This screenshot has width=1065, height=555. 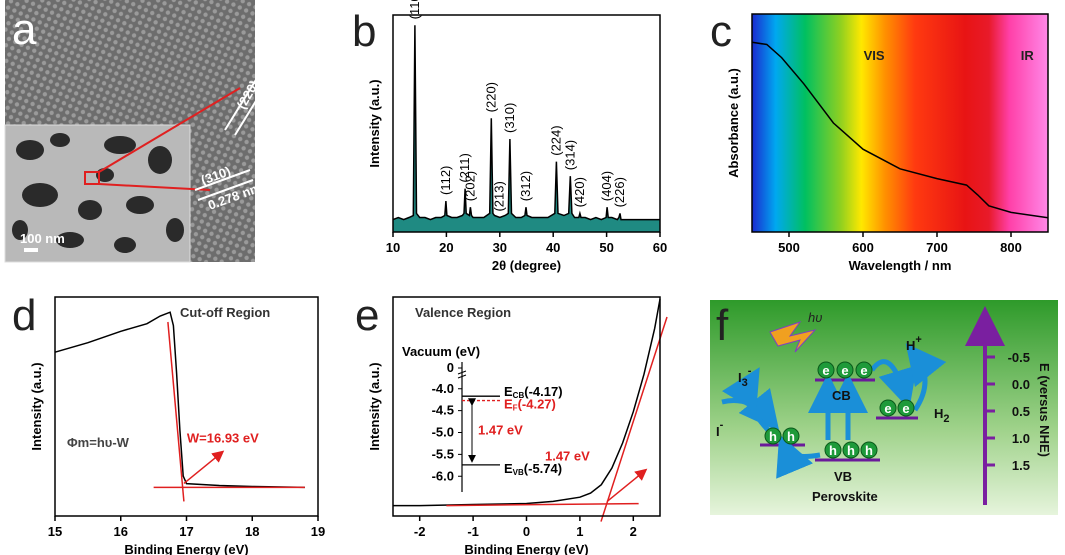 I want to click on x-tick-label: 700, so click(x=937, y=247).